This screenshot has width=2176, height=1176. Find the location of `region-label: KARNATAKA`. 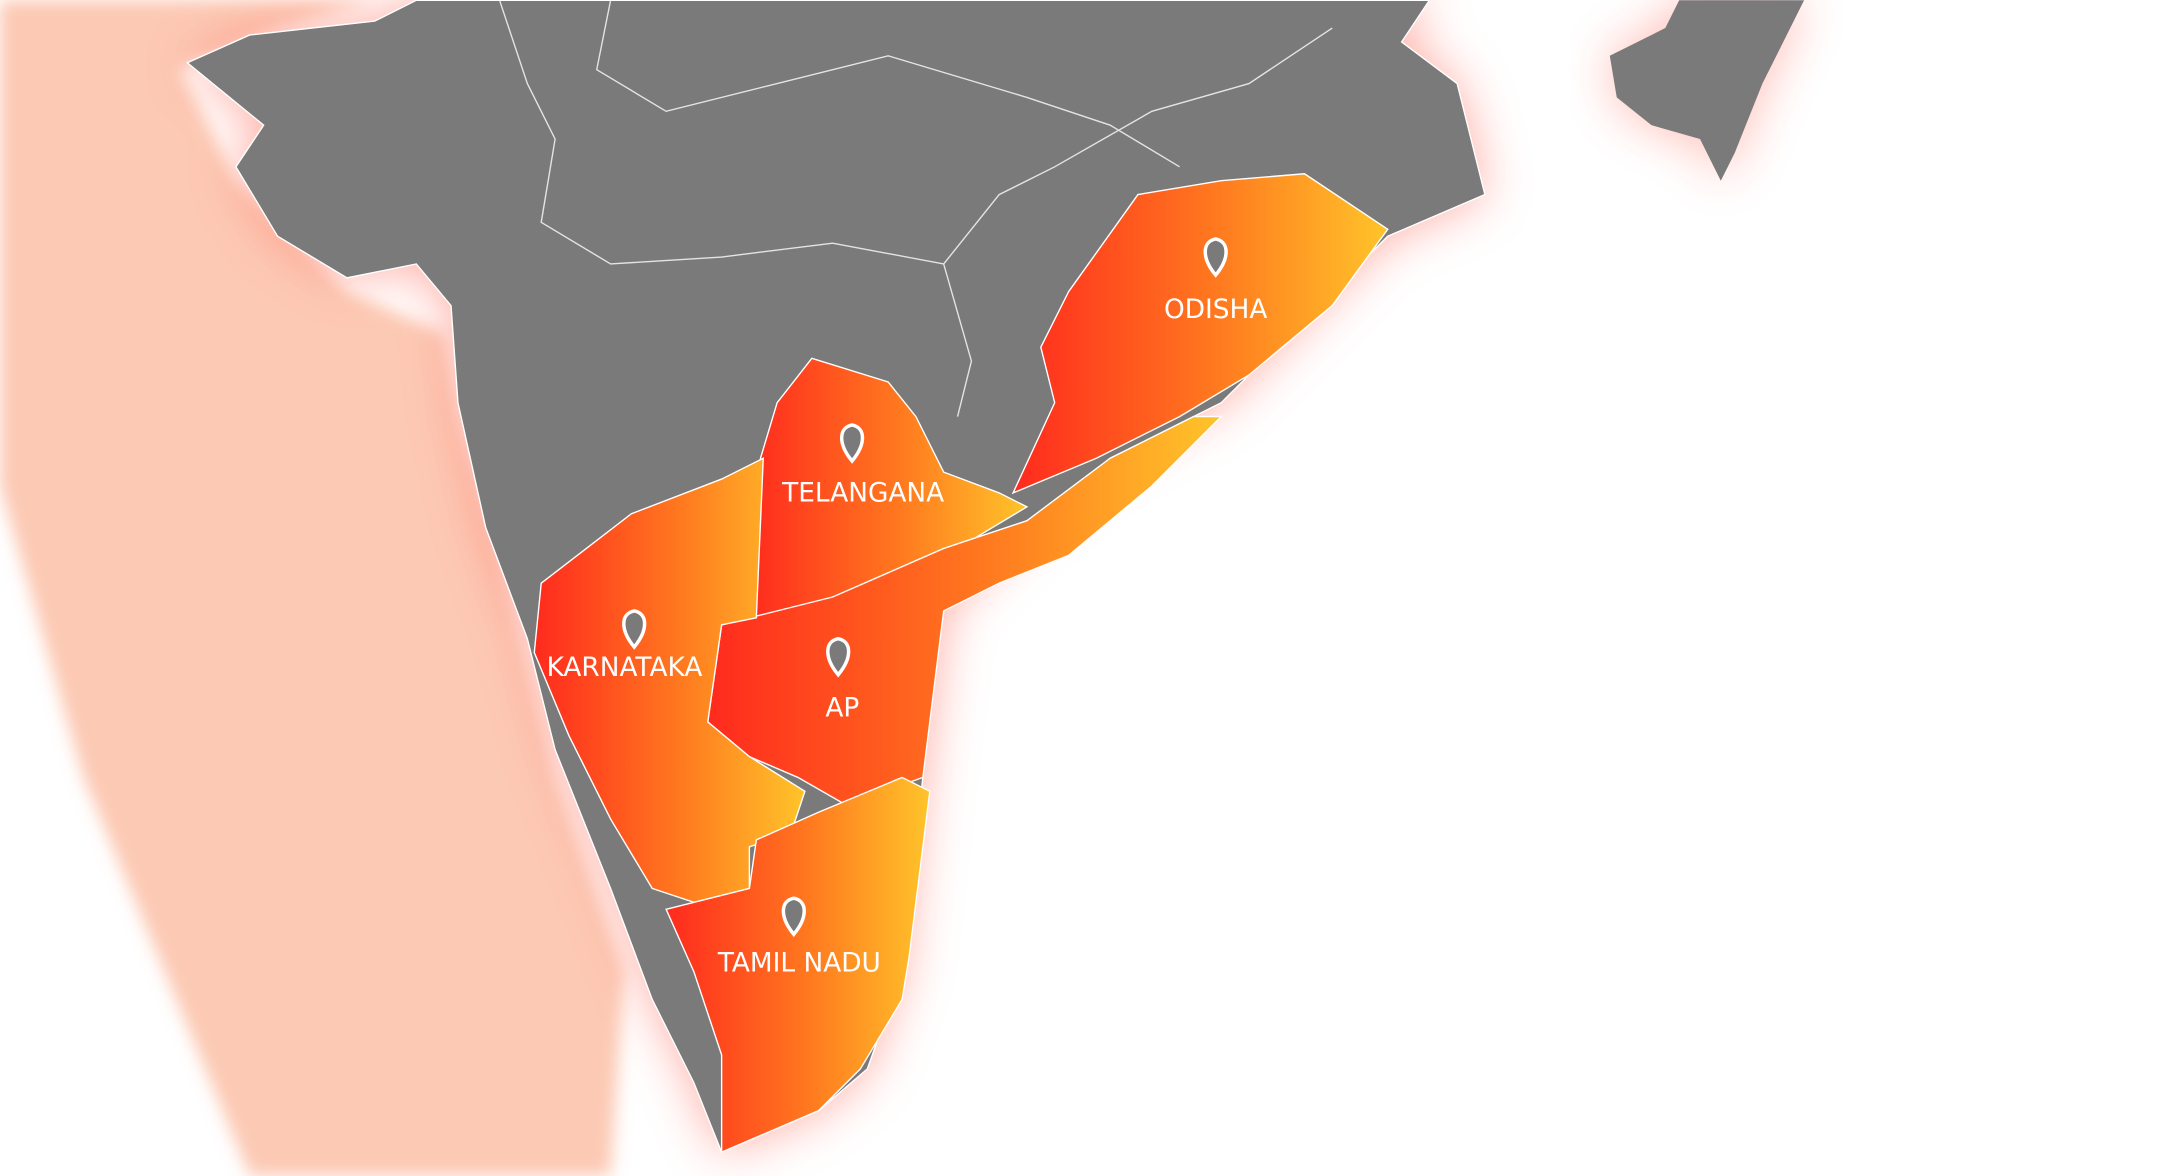

region-label: KARNATAKA is located at coordinates (625, 668).